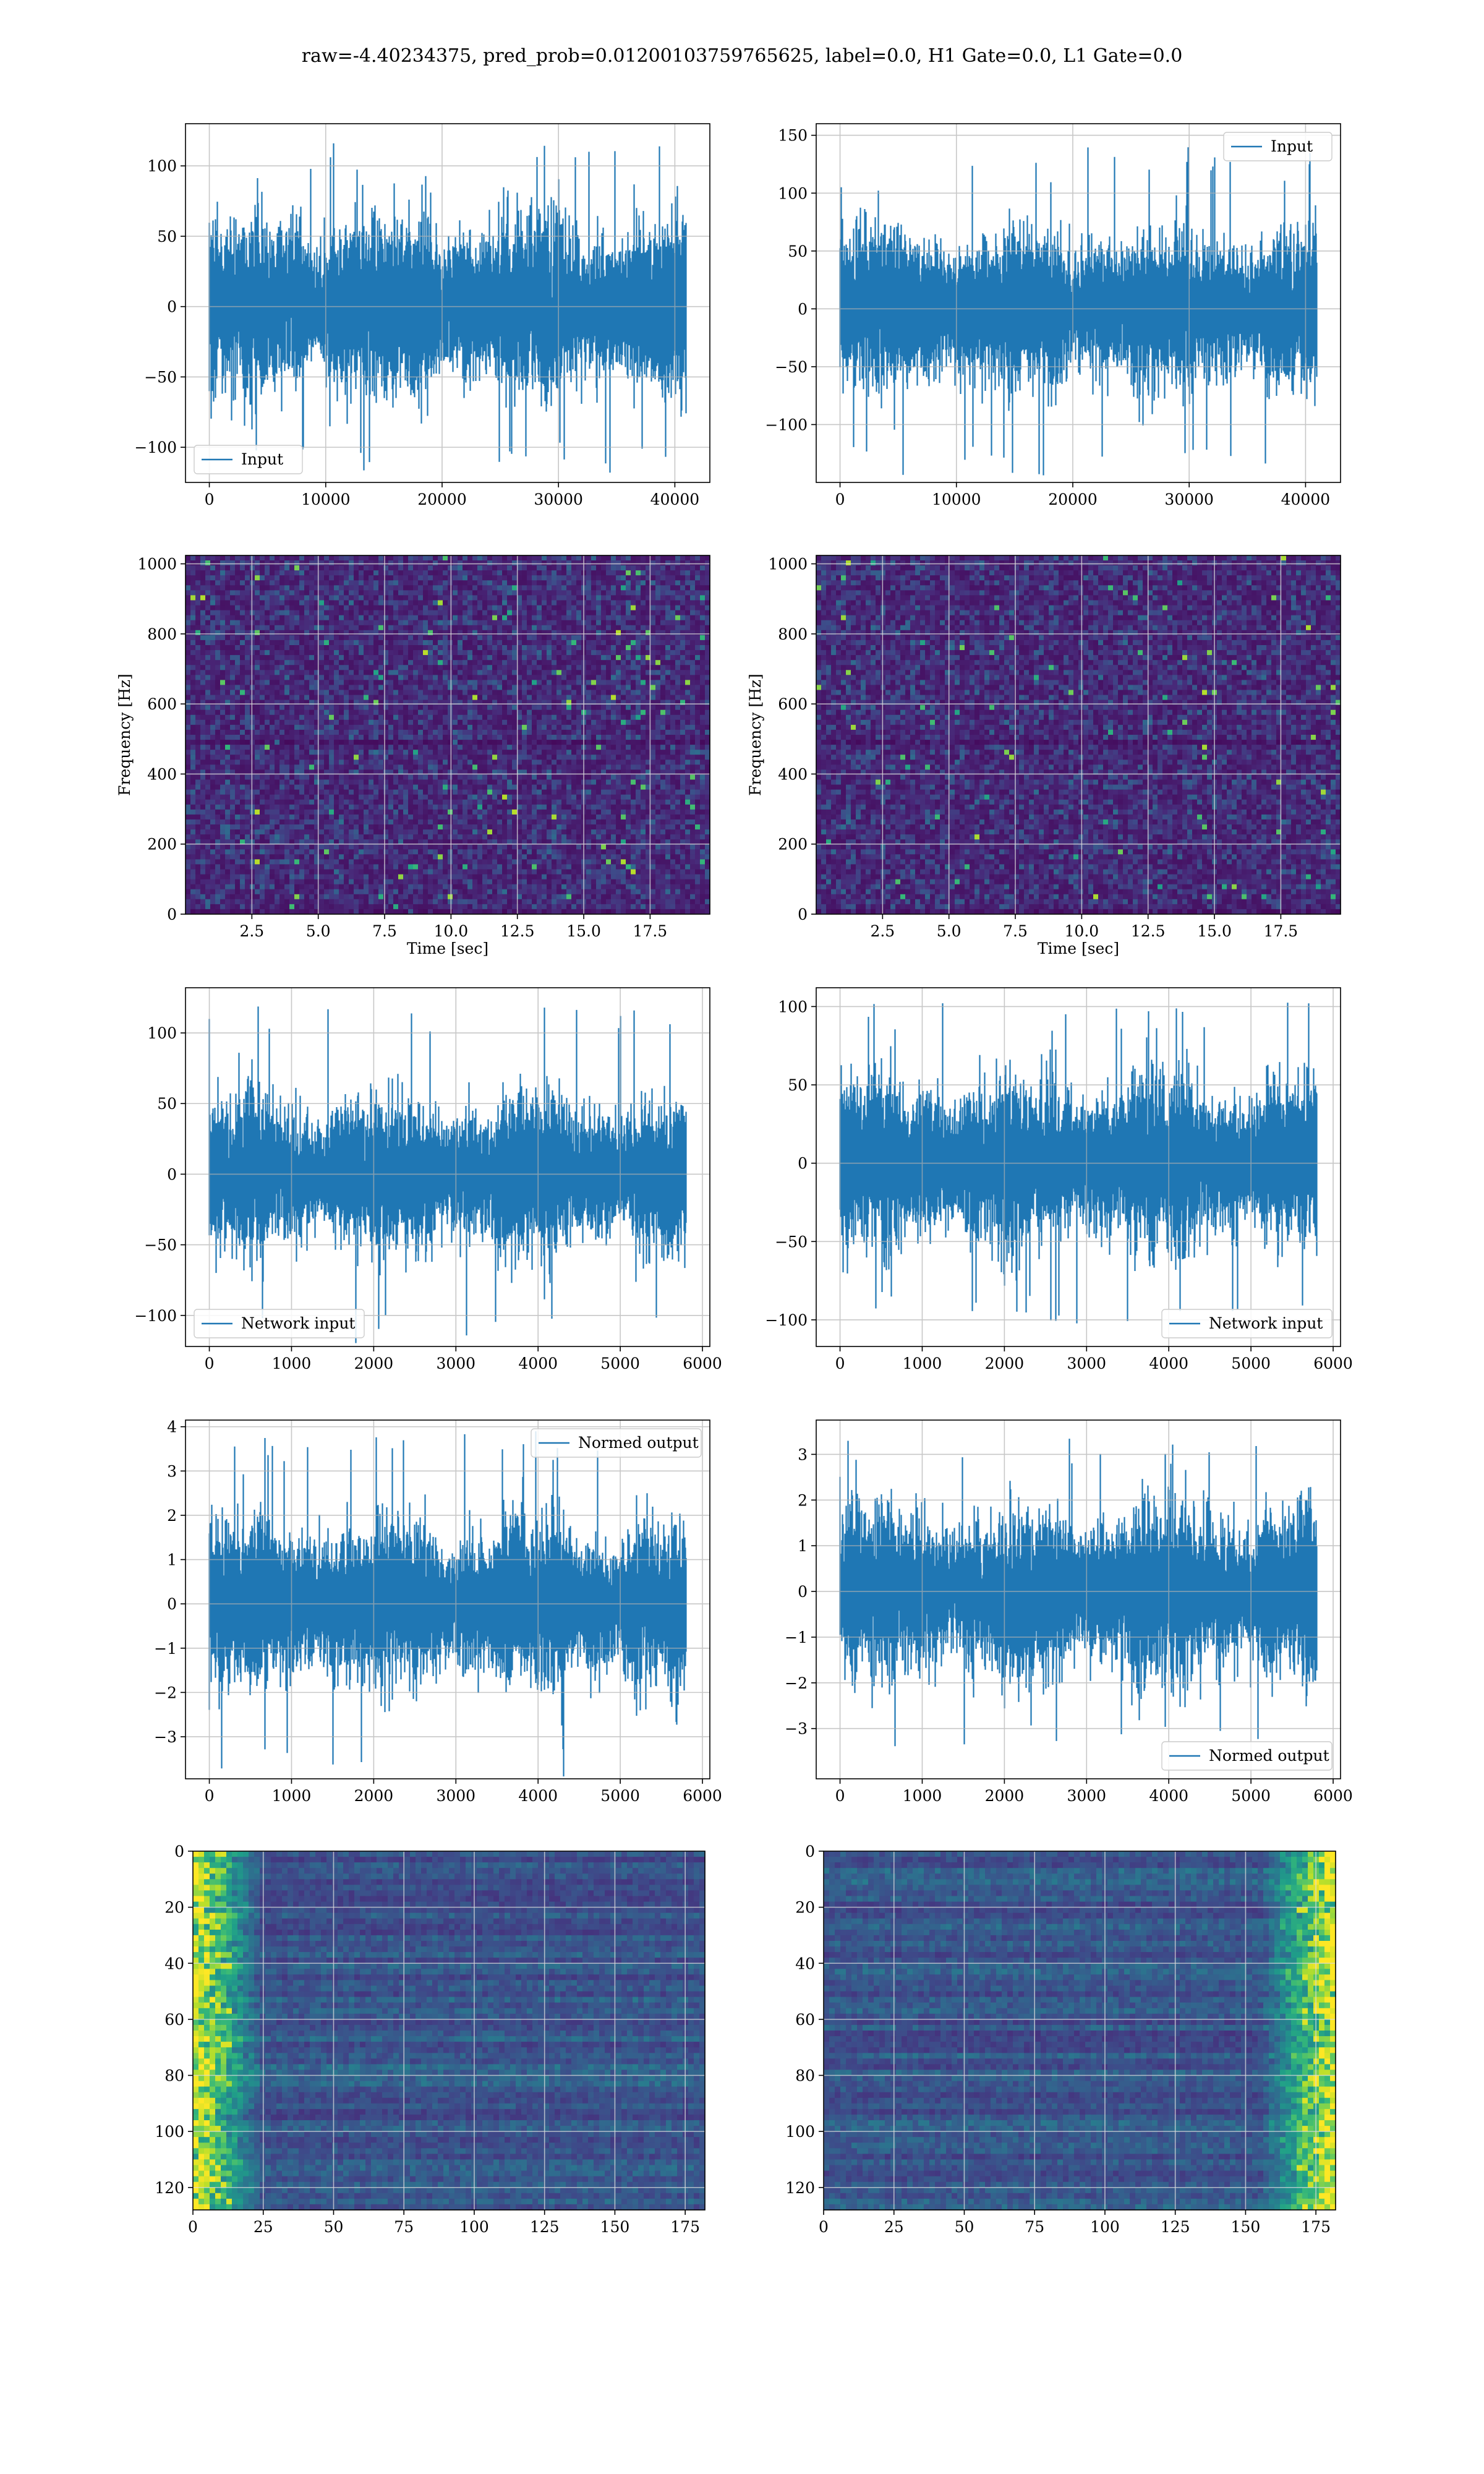  Describe the element at coordinates (1078, 303) in the screenshot. I see `input-l1-grid` at that location.